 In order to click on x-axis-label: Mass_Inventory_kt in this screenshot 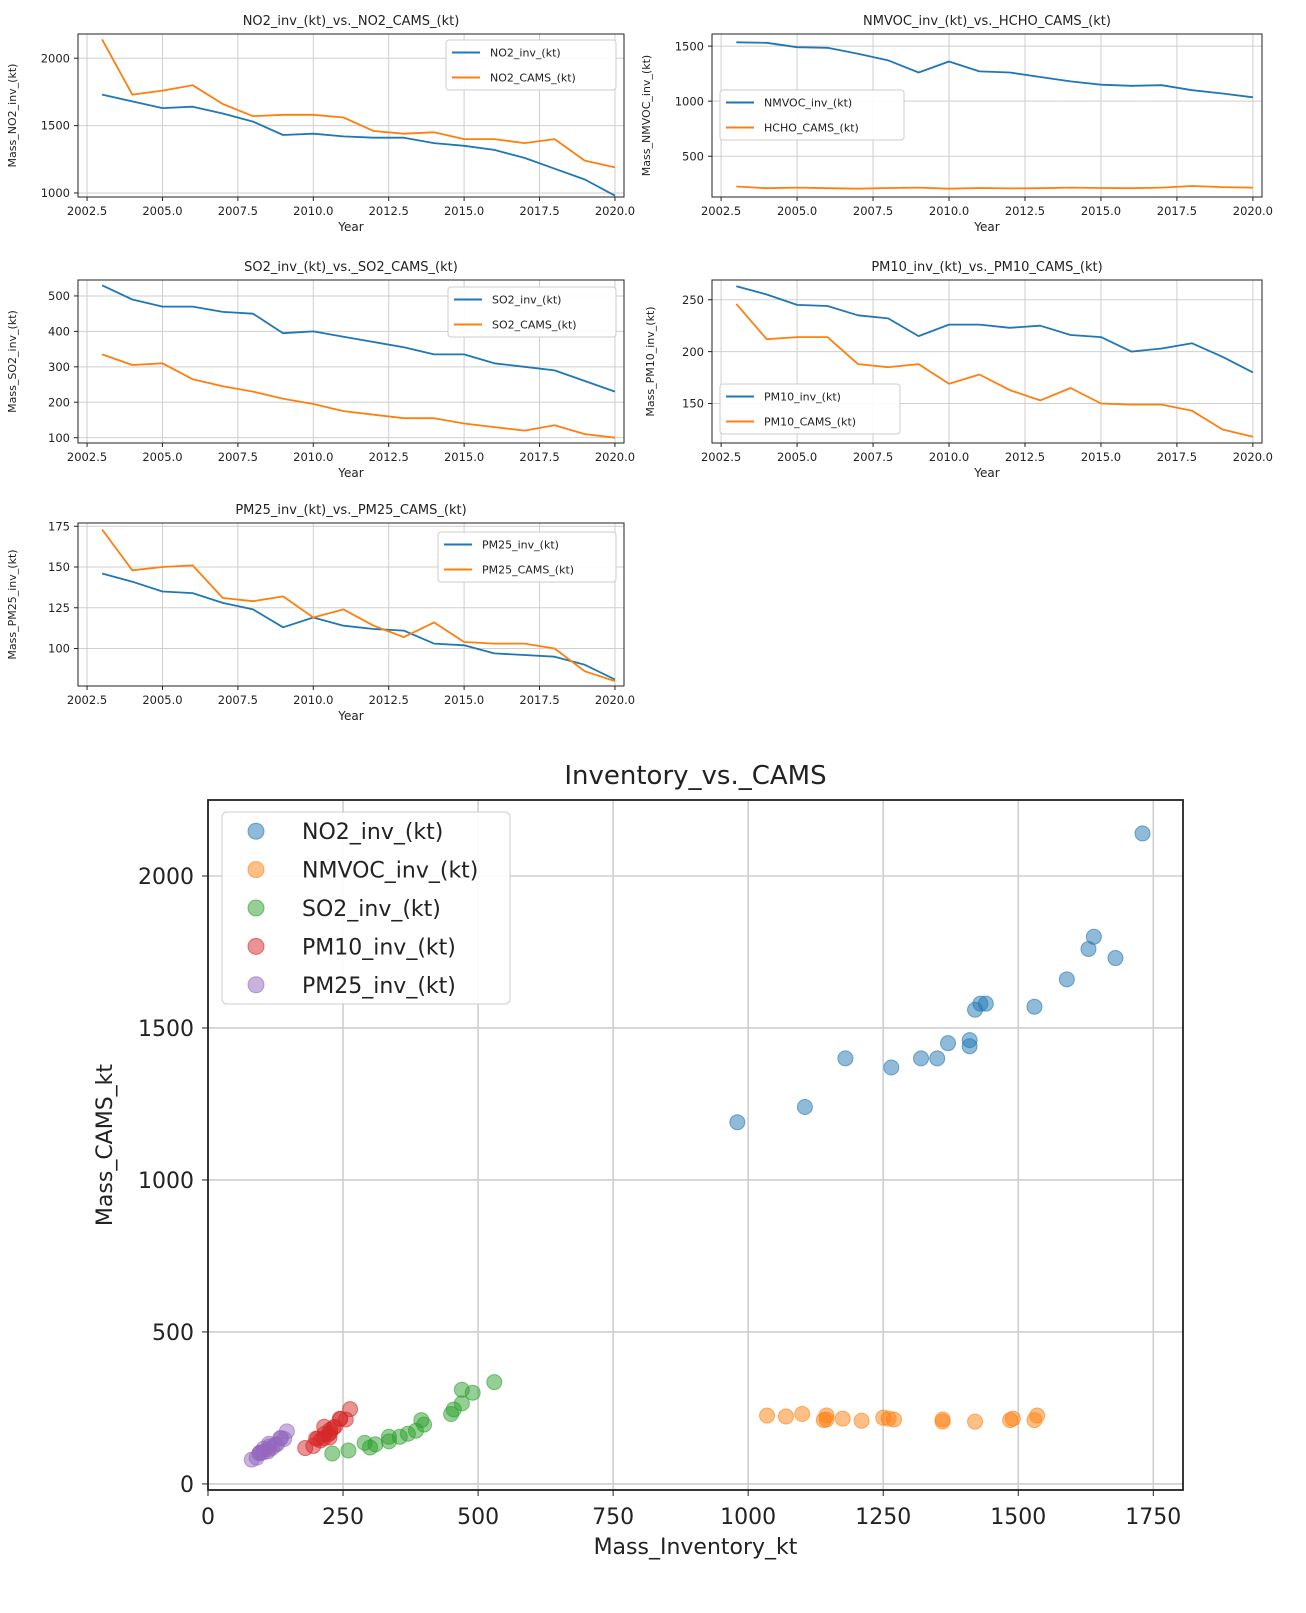, I will do `click(696, 1547)`.